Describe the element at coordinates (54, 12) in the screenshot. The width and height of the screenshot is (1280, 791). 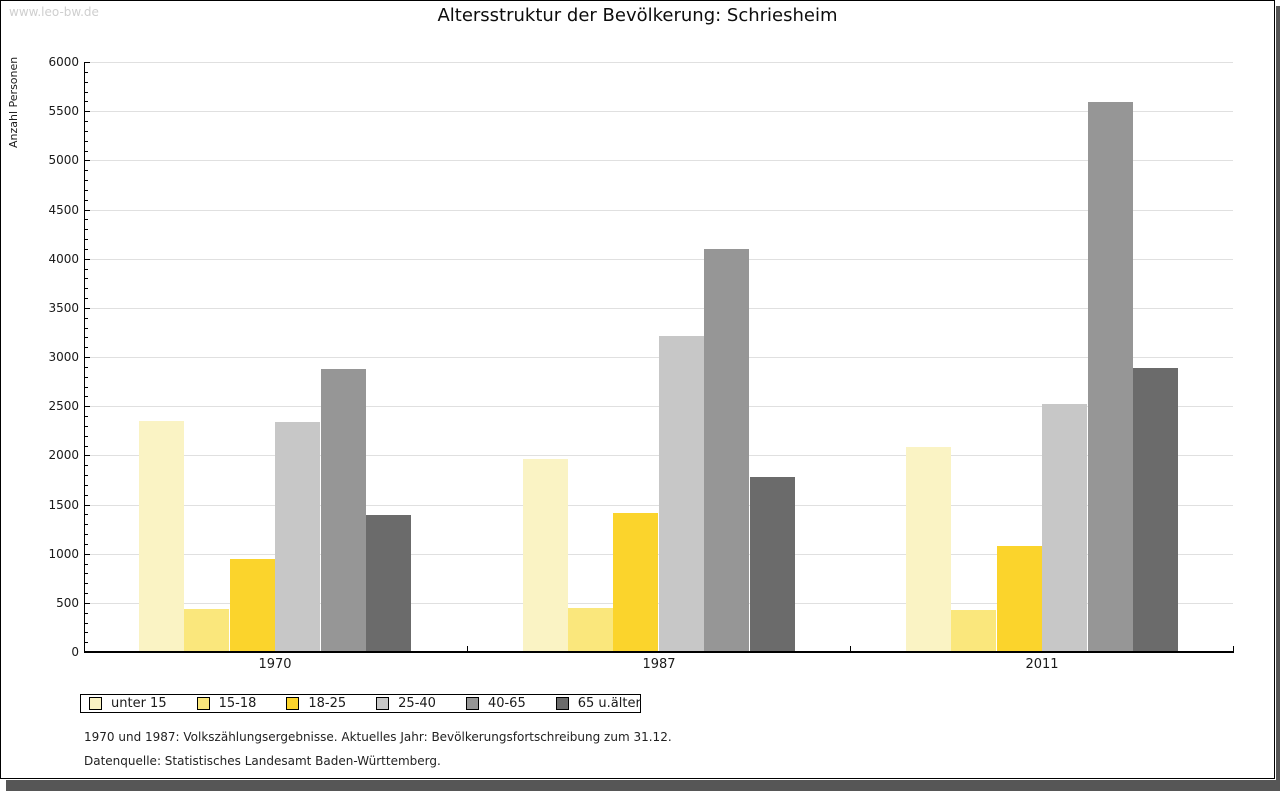
I see `watermark-text: www.leo-bw.de` at that location.